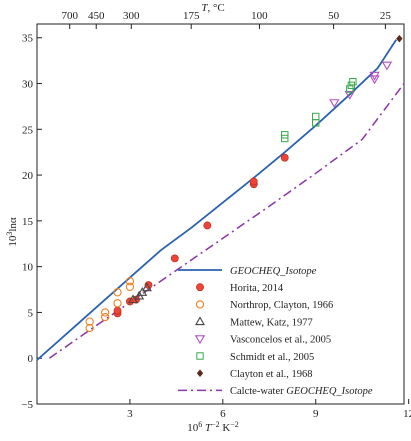 Image resolution: width=411 pixels, height=441 pixels. I want to click on y-tick-label: 5, so click(31, 313).